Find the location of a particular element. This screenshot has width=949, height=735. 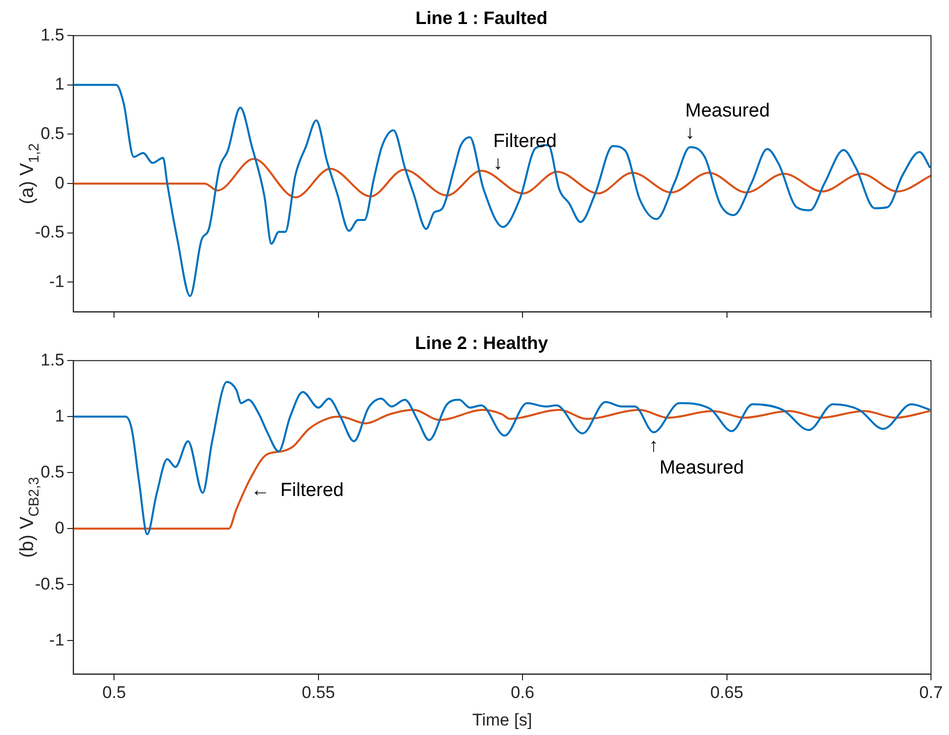

x-tick-label: 0.55 is located at coordinates (318, 692).